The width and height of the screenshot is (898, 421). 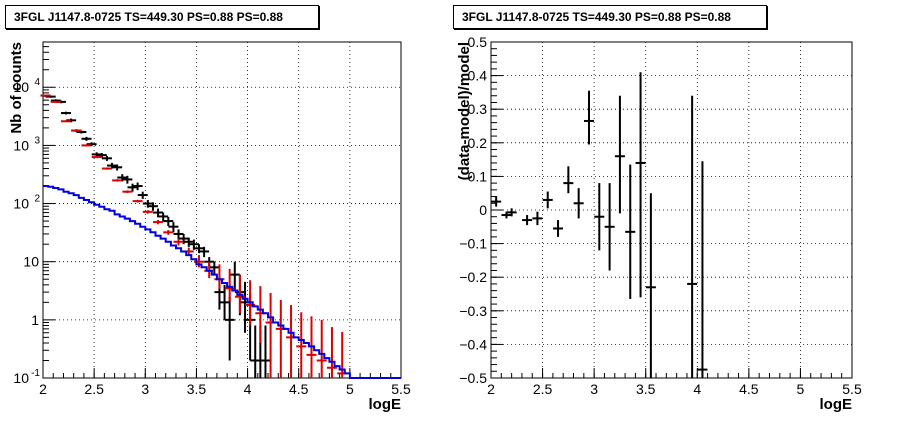 What do you see at coordinates (478, 76) in the screenshot?
I see `y-tick-label: 0.4` at bounding box center [478, 76].